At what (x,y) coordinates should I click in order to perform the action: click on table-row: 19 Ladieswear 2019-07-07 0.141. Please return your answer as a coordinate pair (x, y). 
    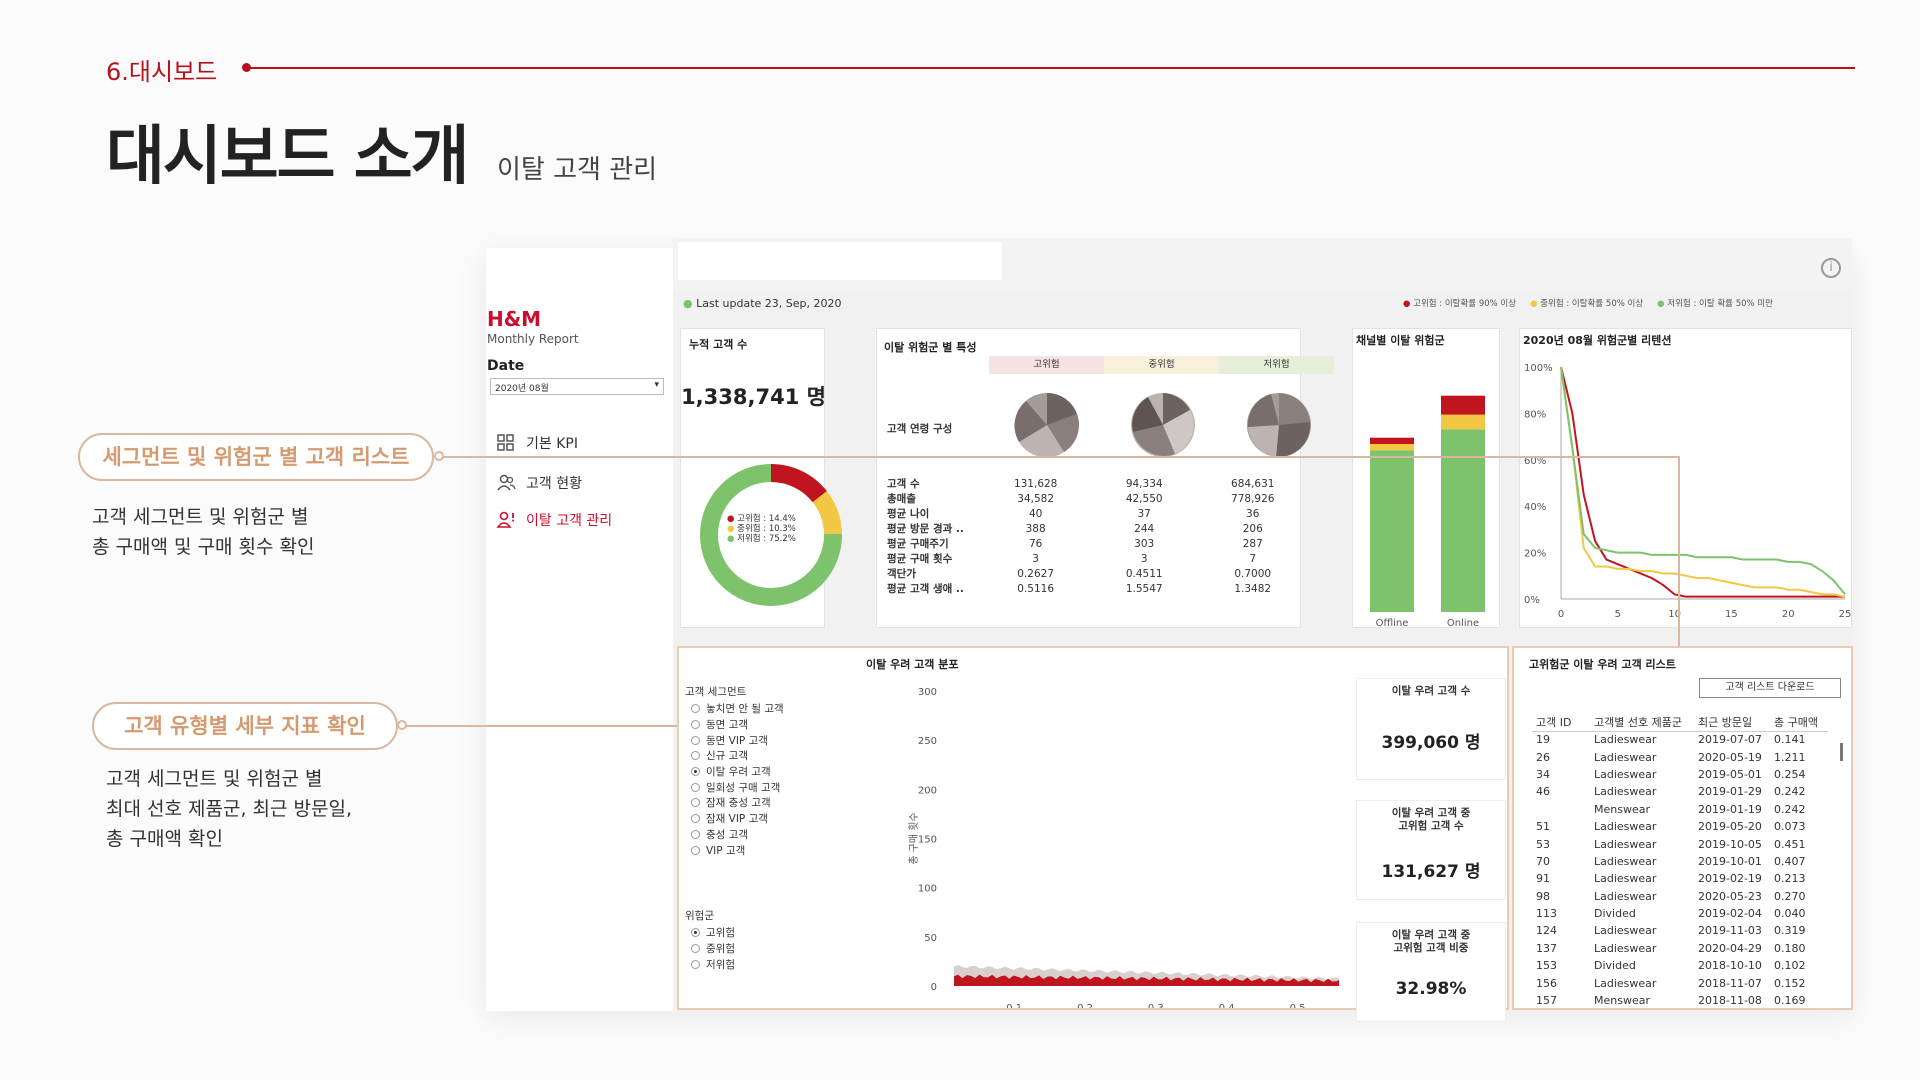
    Looking at the image, I should click on (1680, 739).